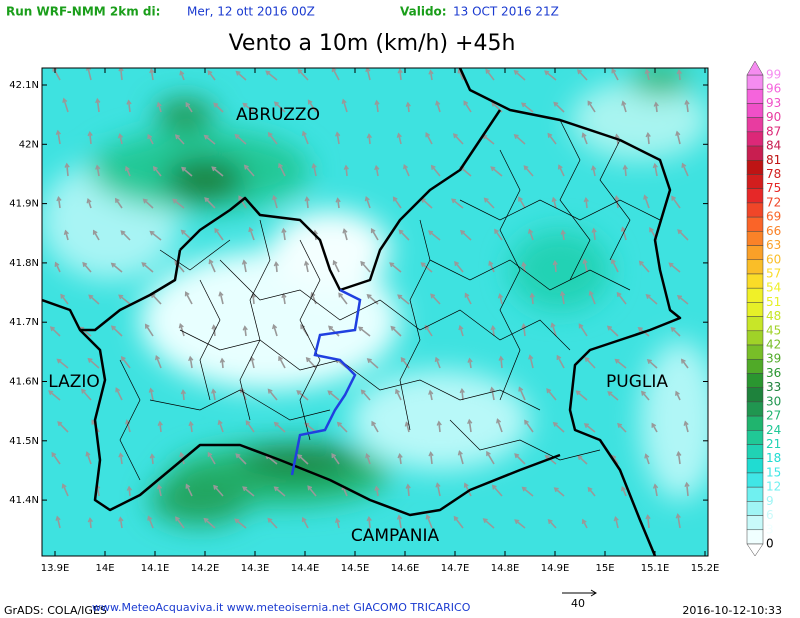  Describe the element at coordinates (506, 12) in the screenshot. I see `valid-date: 13 OCT 2016 21Z` at that location.